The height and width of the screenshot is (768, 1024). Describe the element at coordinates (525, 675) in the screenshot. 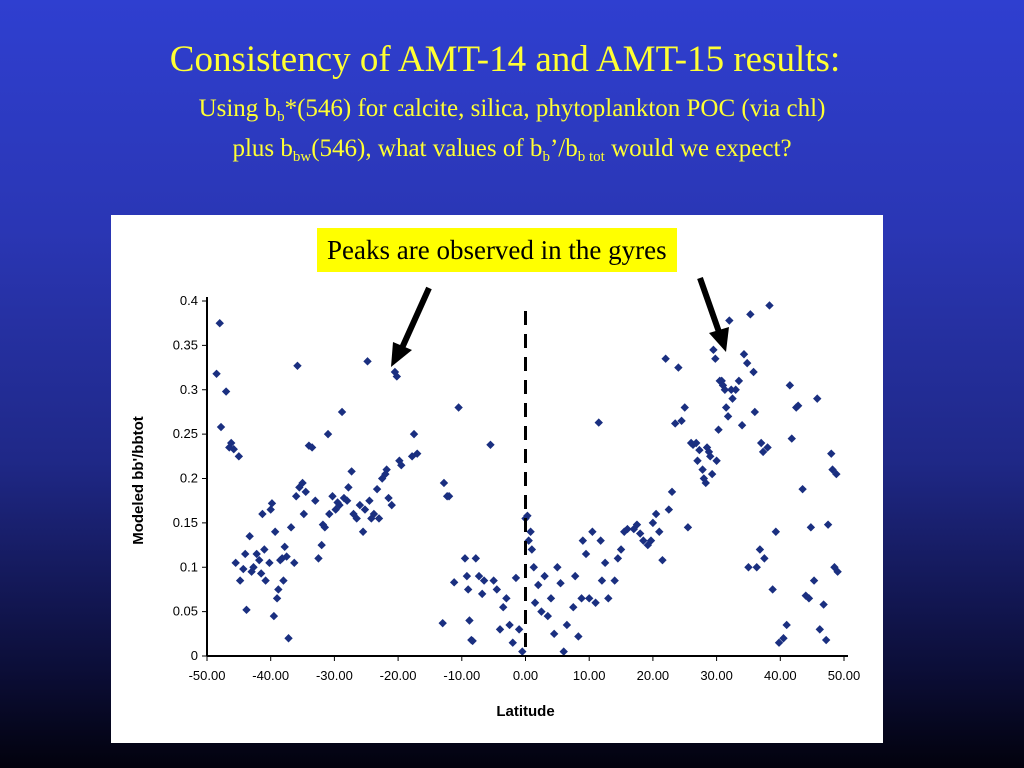

I see `x-tick-label: 0.00` at that location.